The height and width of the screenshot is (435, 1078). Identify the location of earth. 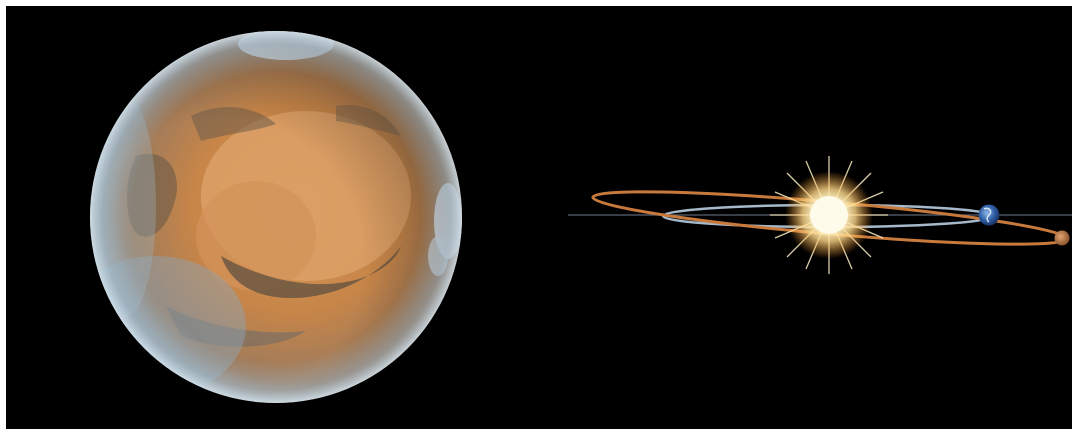
(989, 215).